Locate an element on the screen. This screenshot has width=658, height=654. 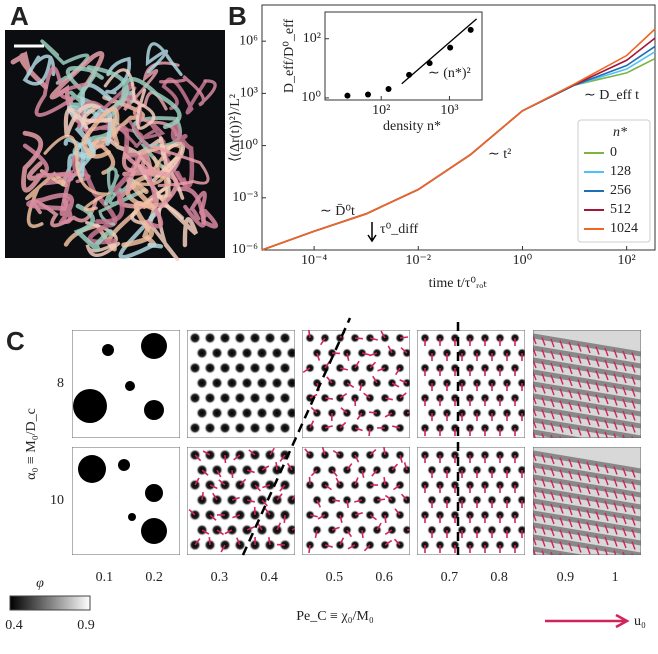
y-tick-label: 10⁶ is located at coordinates (248, 40).